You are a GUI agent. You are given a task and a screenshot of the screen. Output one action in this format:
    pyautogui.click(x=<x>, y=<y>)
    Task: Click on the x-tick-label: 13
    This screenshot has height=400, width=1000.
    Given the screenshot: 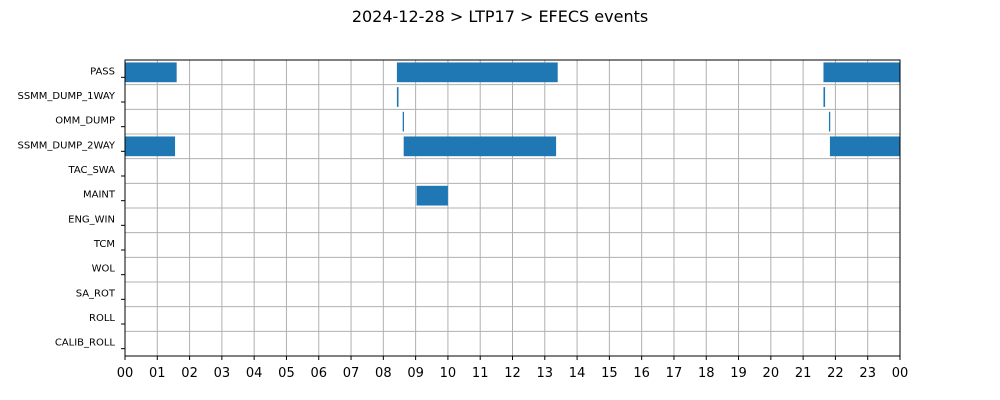 What is the action you would take?
    pyautogui.click(x=545, y=373)
    